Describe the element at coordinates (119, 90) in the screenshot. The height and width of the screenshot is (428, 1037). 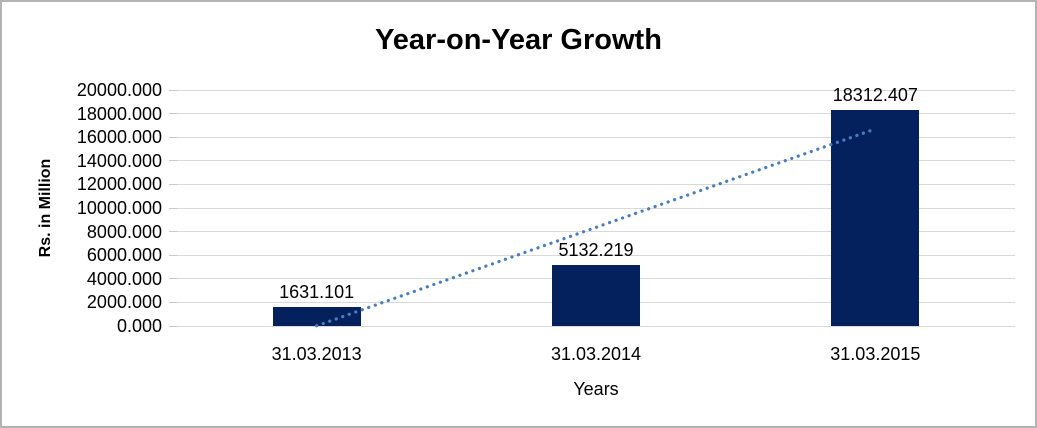
I see `y-axis-tick-label: 20000.000` at that location.